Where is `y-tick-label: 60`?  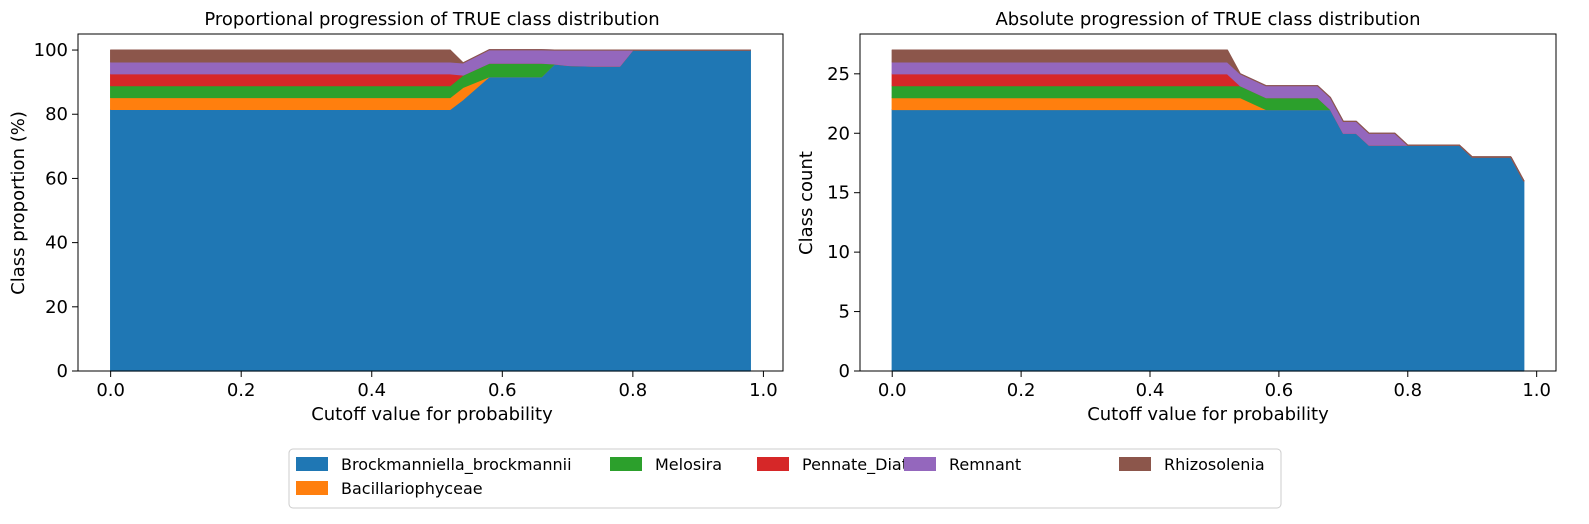
y-tick-label: 60 is located at coordinates (56, 178).